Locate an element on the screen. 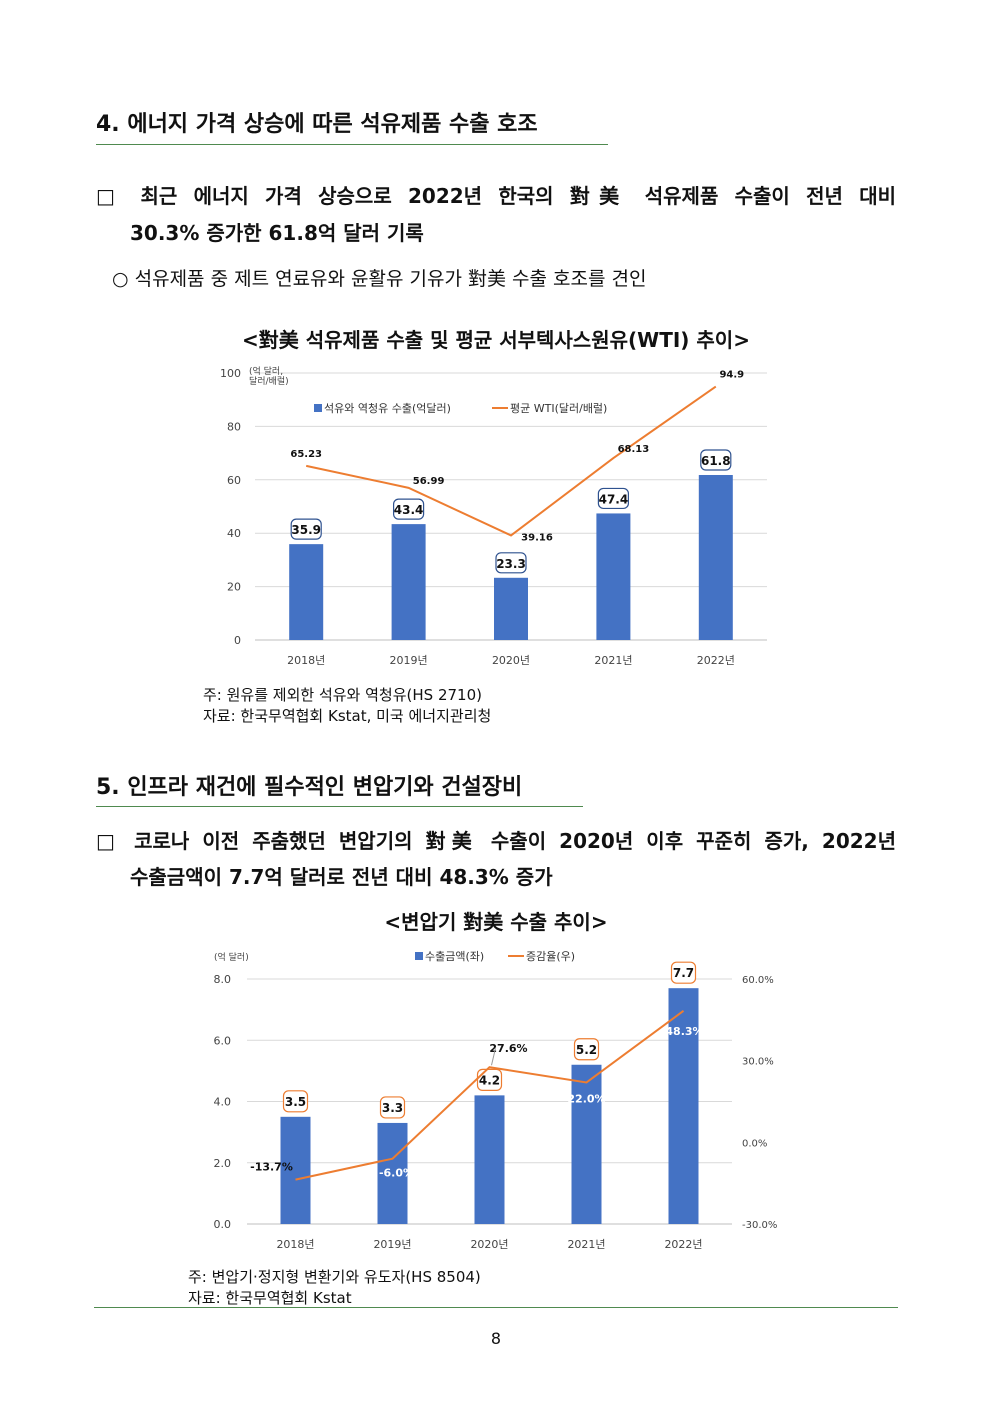 The height and width of the screenshot is (1403, 992). bar-data-label: 23.3 is located at coordinates (511, 564).